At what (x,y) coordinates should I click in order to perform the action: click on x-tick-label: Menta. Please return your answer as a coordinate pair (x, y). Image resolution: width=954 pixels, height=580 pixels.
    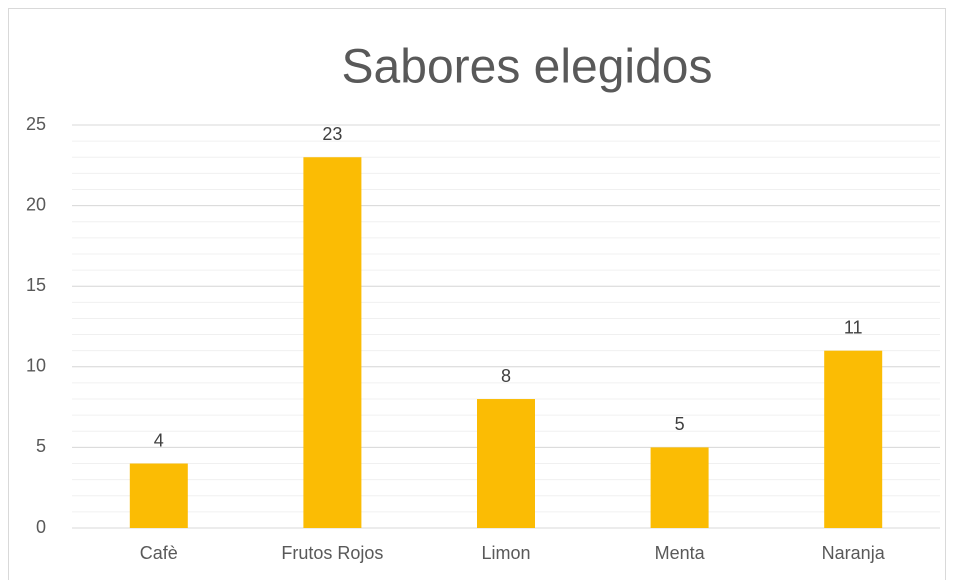
    Looking at the image, I should click on (680, 553).